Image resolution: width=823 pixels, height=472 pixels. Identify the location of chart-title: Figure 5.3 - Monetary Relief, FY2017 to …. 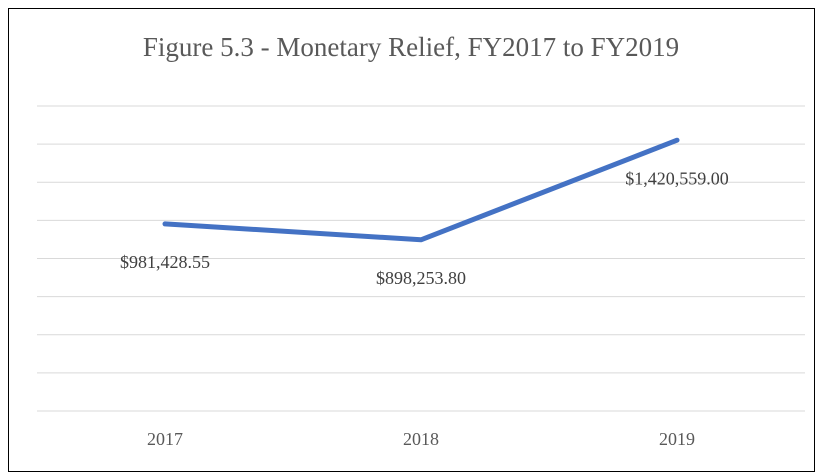
(411, 47).